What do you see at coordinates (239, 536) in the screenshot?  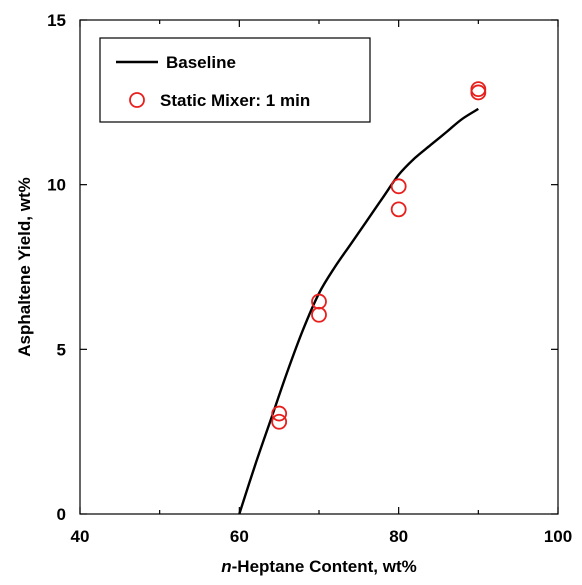 I see `x-tick-label: 60` at bounding box center [239, 536].